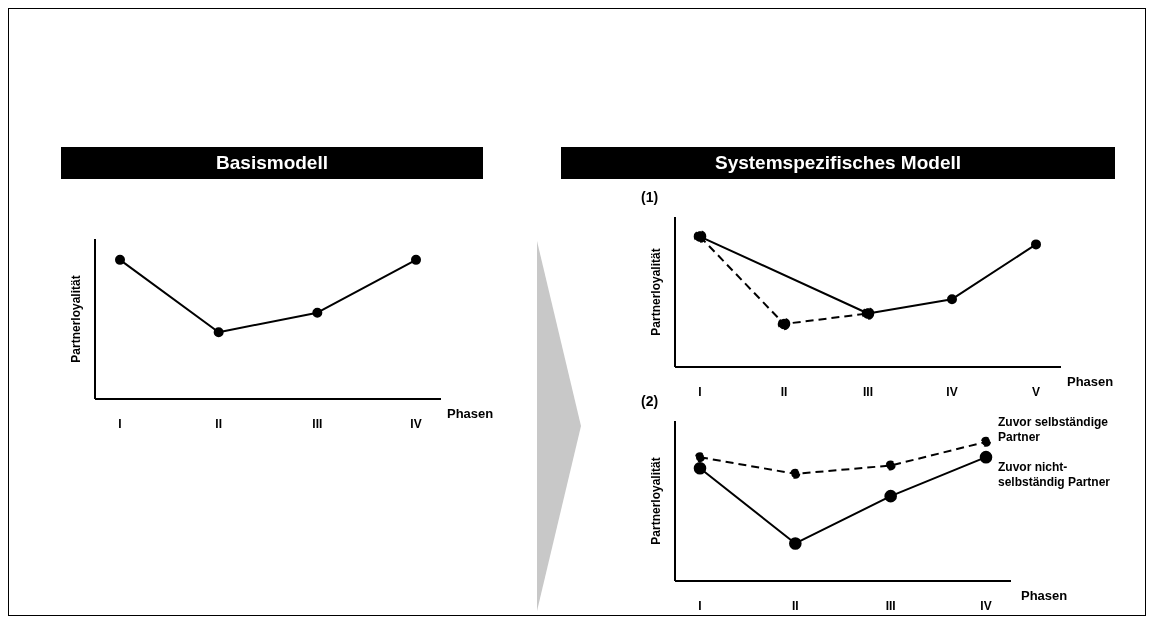 This screenshot has height=624, width=1154. Describe the element at coordinates (650, 198) in the screenshot. I see `chart-subtitle: (1)` at that location.